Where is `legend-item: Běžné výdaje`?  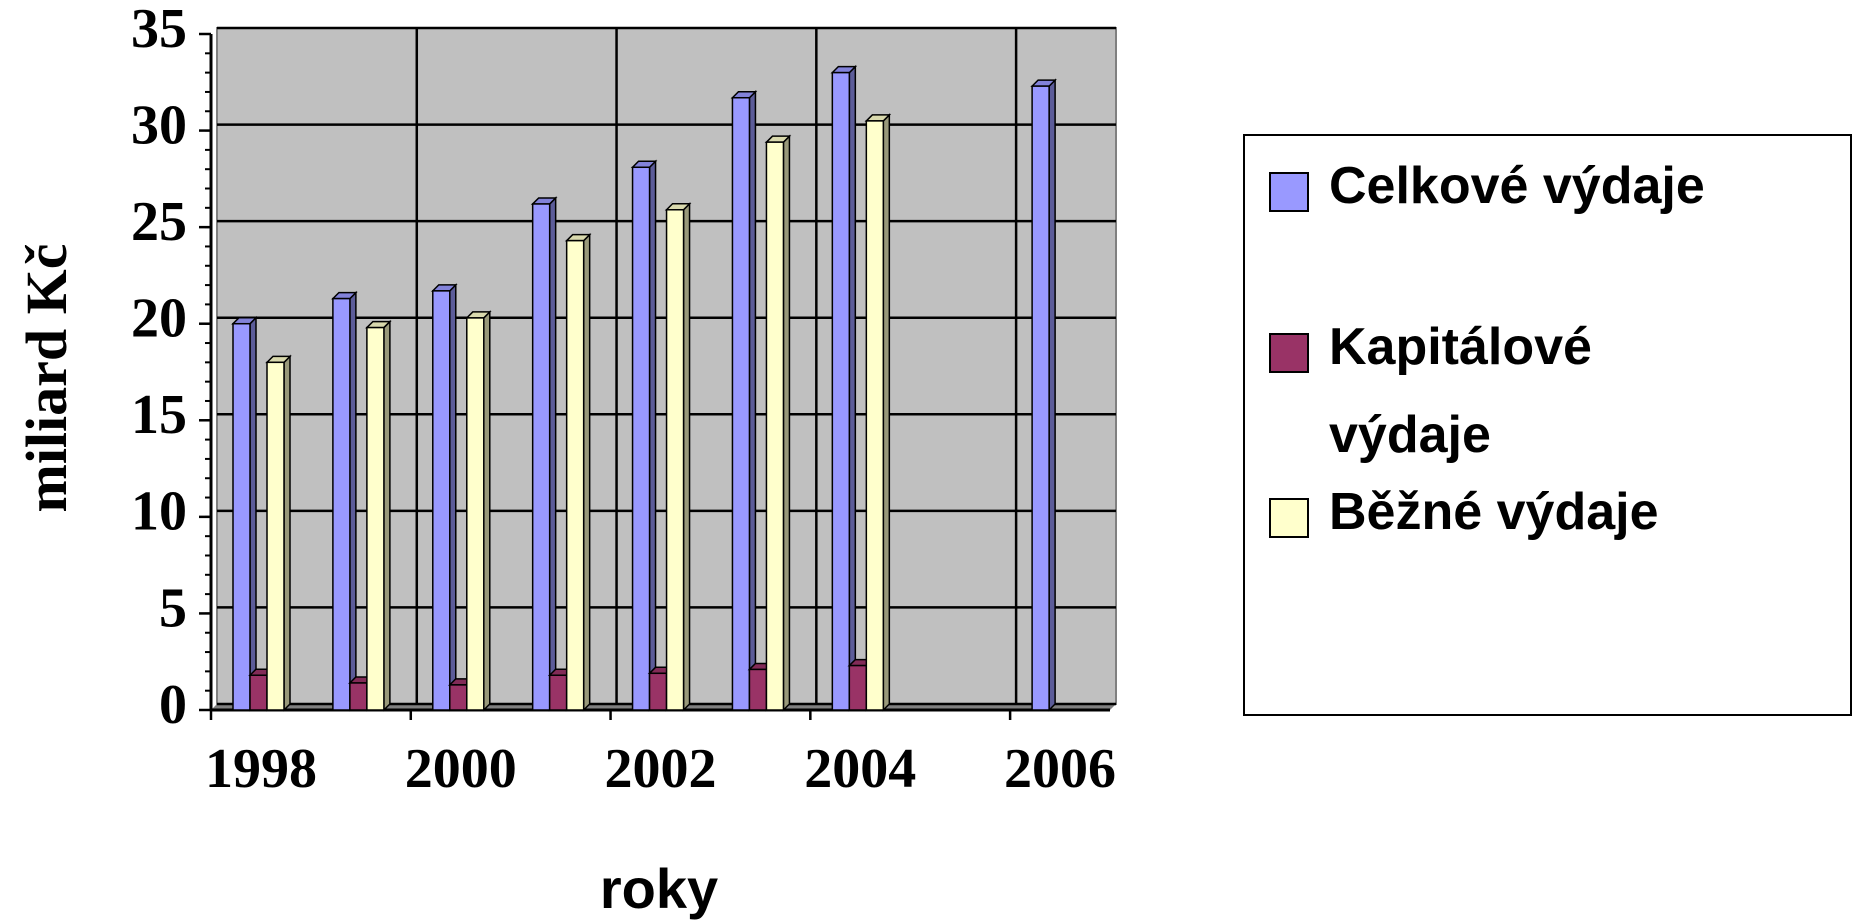
legend-item: Běžné výdaje is located at coordinates (1549, 519).